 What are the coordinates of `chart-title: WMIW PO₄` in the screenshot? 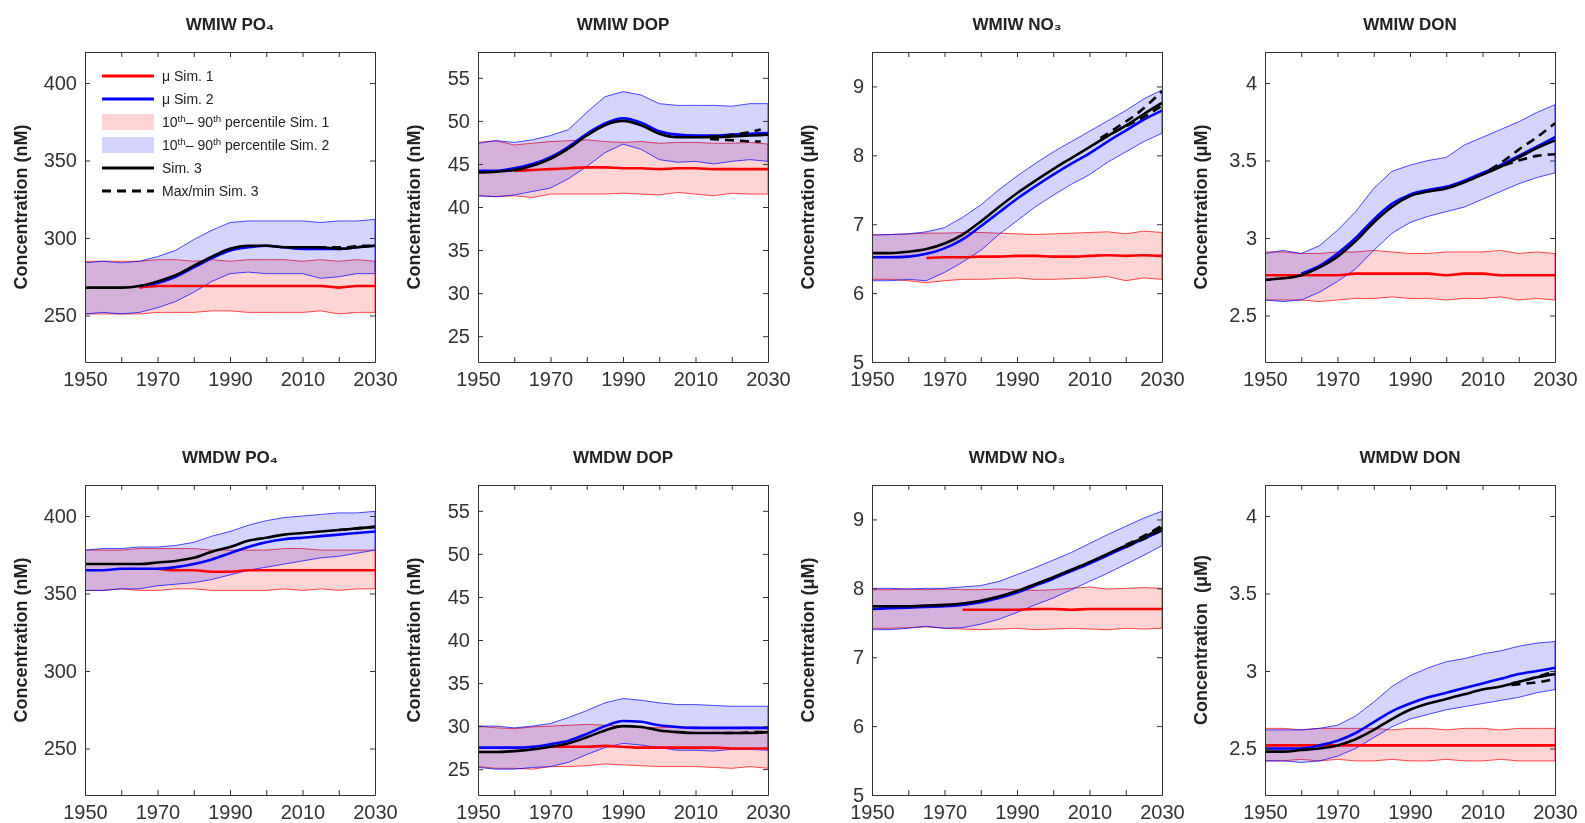 It's located at (230, 24).